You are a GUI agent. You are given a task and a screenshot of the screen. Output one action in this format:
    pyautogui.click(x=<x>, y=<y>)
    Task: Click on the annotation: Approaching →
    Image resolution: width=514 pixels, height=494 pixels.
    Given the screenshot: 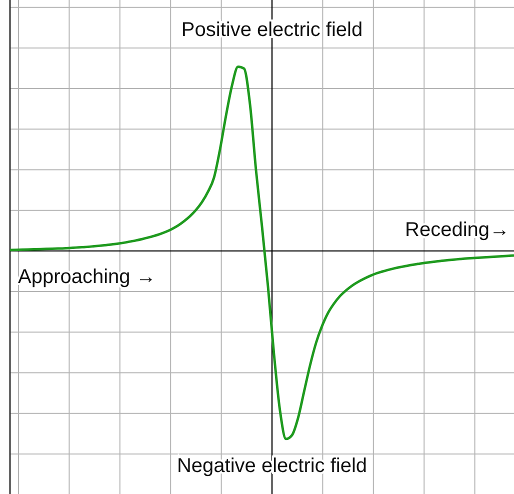 What is the action you would take?
    pyautogui.click(x=87, y=277)
    